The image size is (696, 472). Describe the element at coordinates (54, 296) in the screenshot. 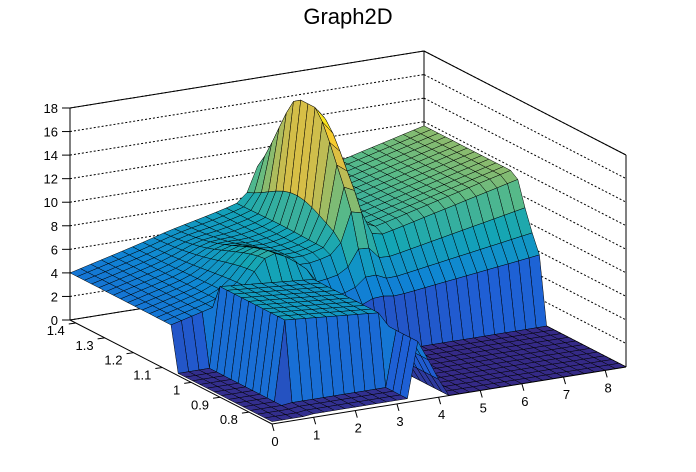

I see `z-tick-label: 2` at that location.